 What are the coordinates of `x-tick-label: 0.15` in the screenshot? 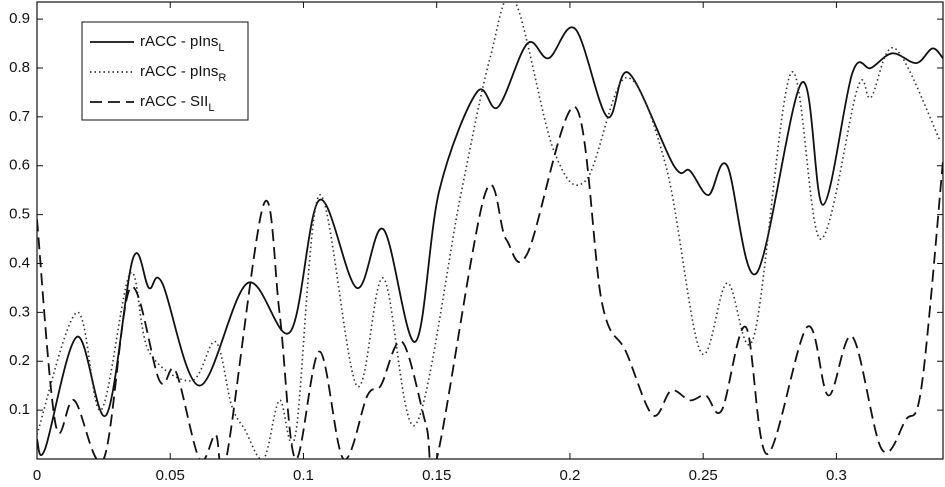 It's located at (436, 475).